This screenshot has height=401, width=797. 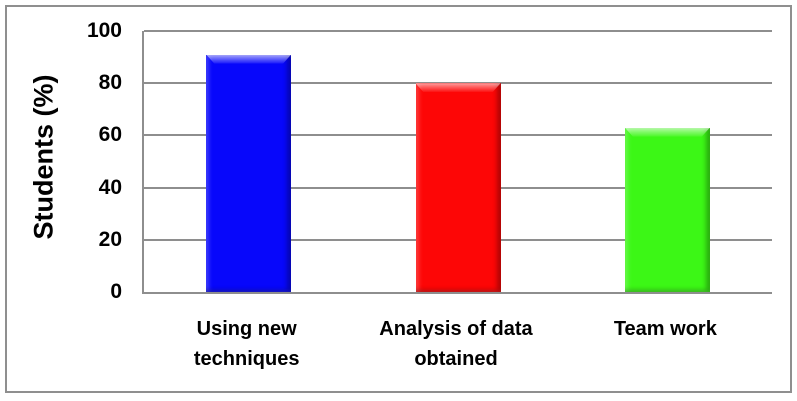 What do you see at coordinates (110, 187) in the screenshot?
I see `y-tick-label: 40` at bounding box center [110, 187].